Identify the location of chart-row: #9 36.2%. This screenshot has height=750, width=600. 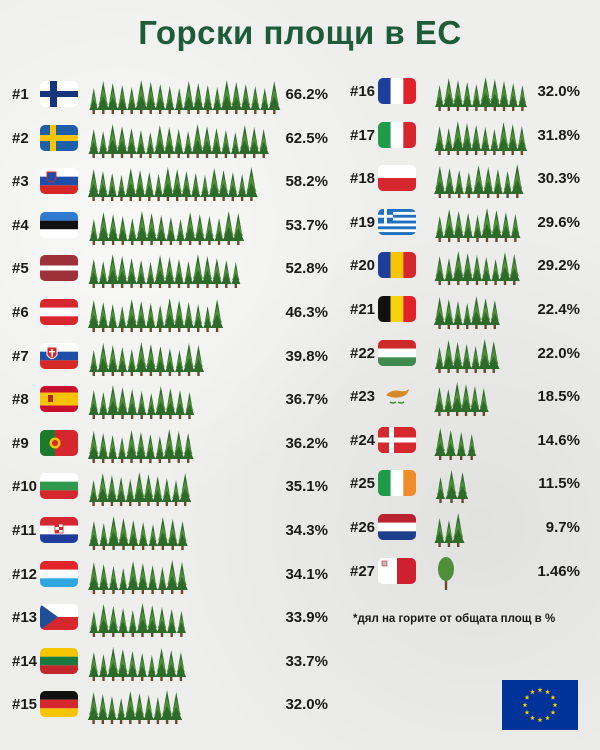
(172, 444).